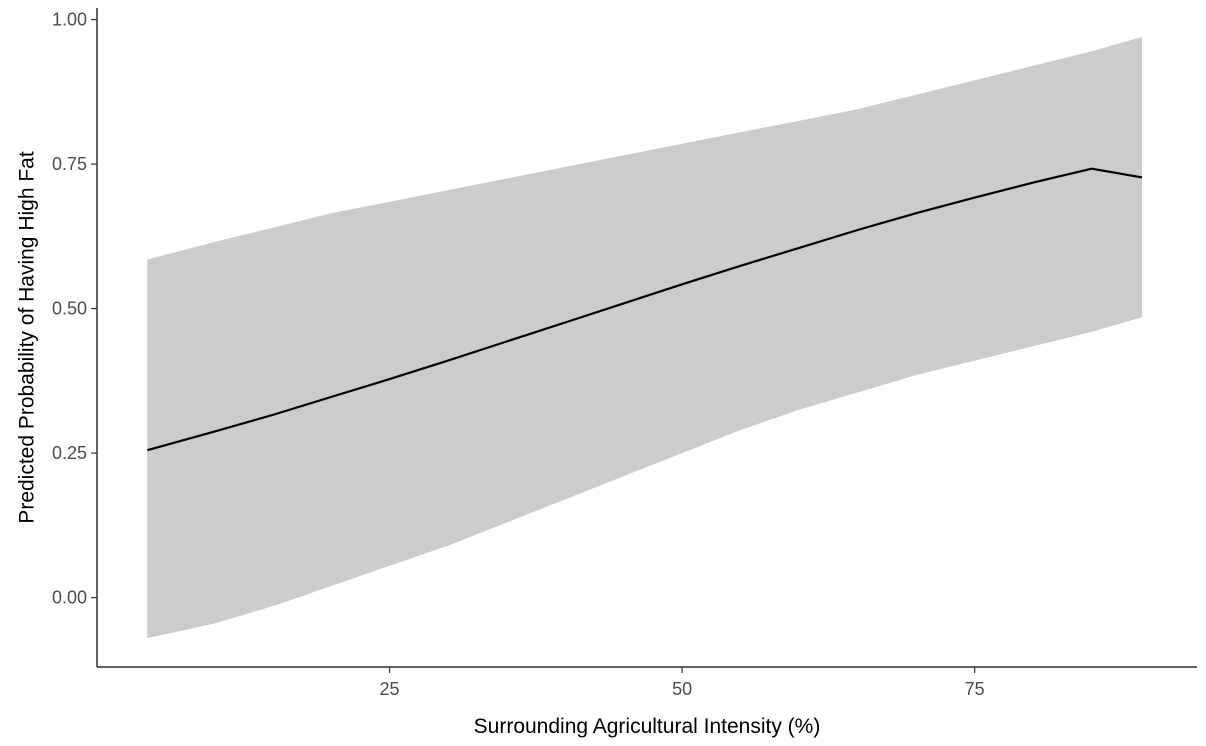 This screenshot has height=746, width=1206. I want to click on y-tick-label: 1.00, so click(69, 20).